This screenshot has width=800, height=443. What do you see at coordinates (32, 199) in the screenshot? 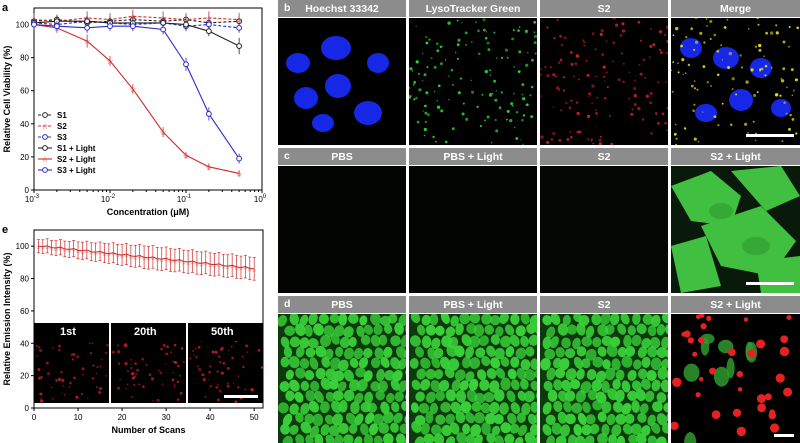
I see `x-tick-label: 10-3` at bounding box center [32, 199].